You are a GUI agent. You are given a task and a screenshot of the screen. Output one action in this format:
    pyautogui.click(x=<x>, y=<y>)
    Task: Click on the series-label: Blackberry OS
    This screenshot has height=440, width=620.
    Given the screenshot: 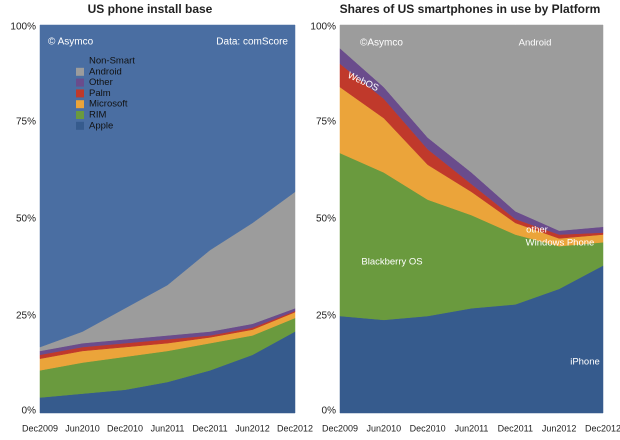 What is the action you would take?
    pyautogui.click(x=391, y=262)
    